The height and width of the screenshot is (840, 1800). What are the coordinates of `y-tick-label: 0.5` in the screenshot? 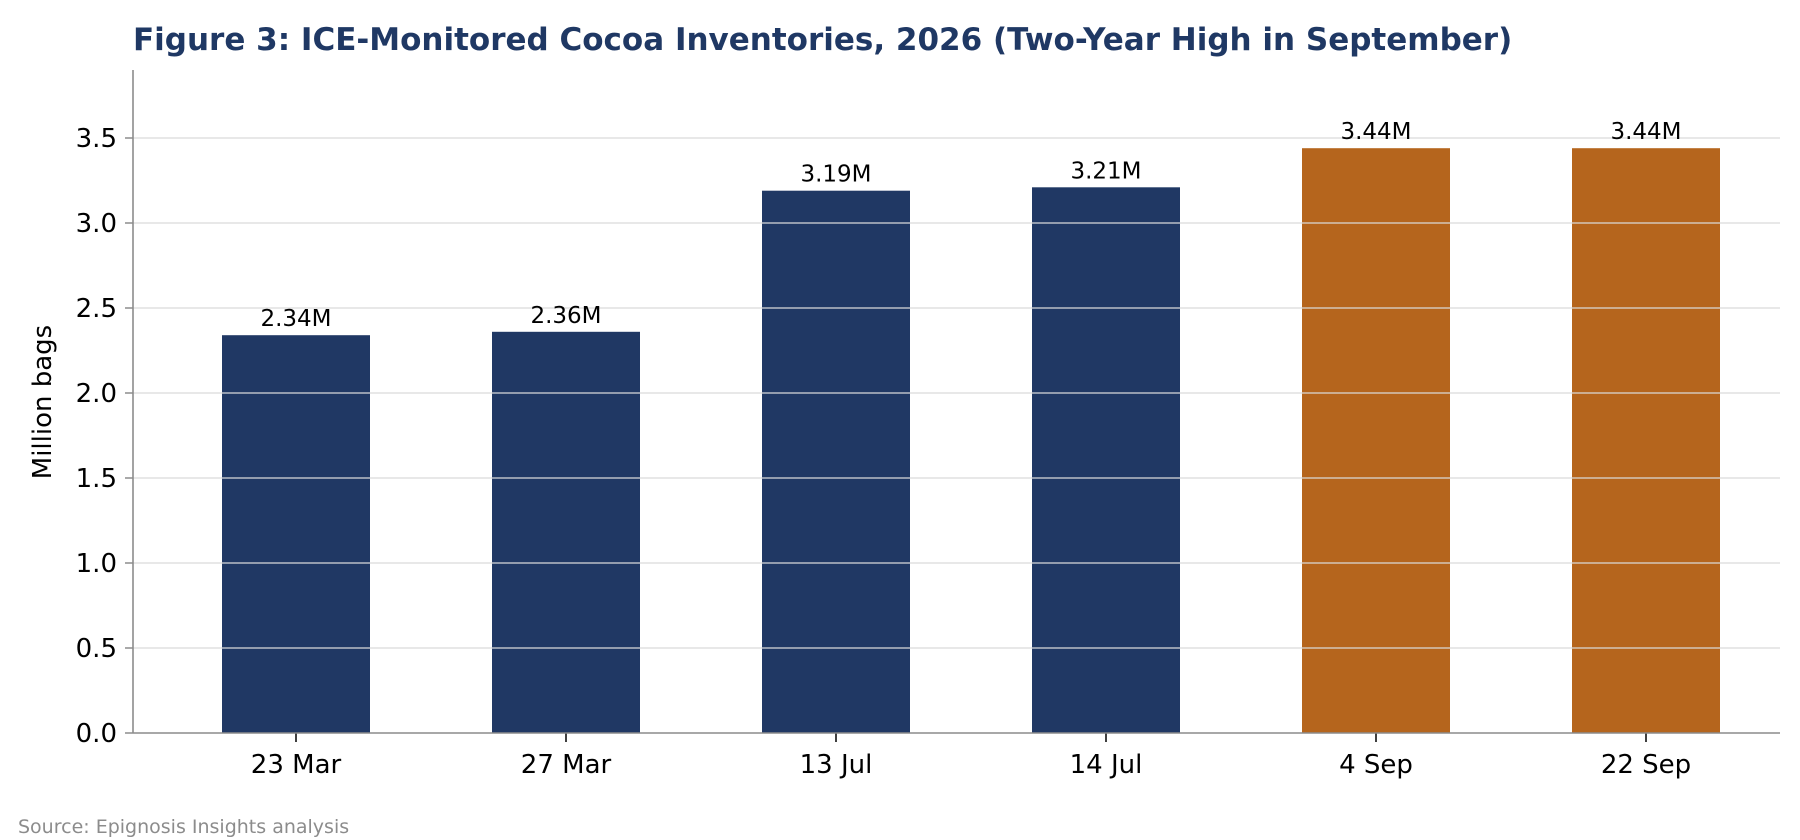 It's located at (96, 649).